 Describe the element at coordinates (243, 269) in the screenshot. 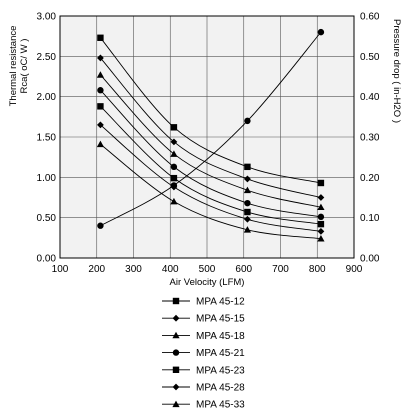

I see `x-tick-label: 600` at that location.